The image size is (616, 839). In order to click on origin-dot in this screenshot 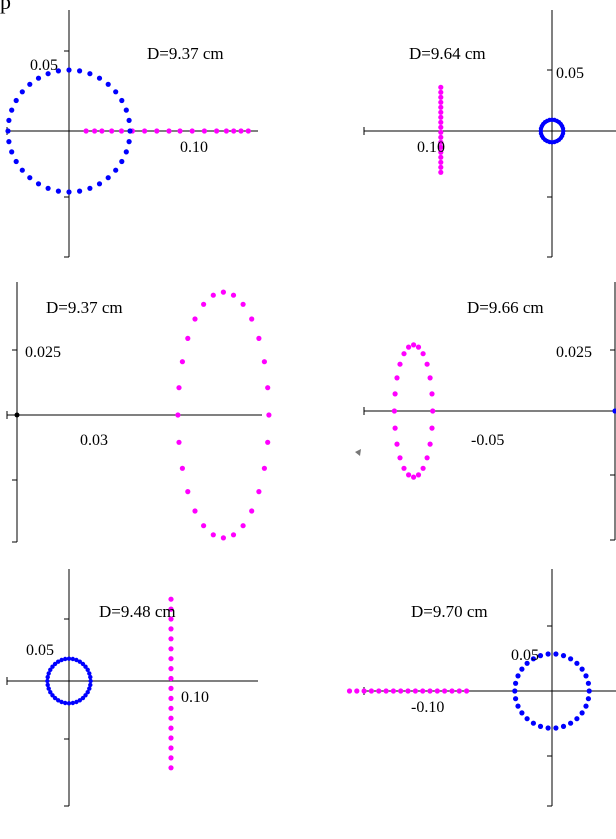, I will do `click(17, 415)`.